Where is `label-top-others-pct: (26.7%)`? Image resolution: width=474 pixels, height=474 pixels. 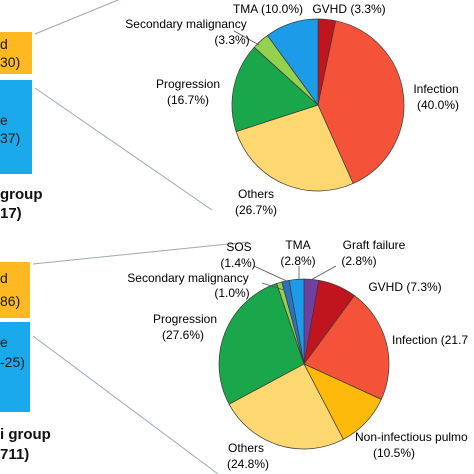
label-top-others-pct: (26.7%) is located at coordinates (256, 210).